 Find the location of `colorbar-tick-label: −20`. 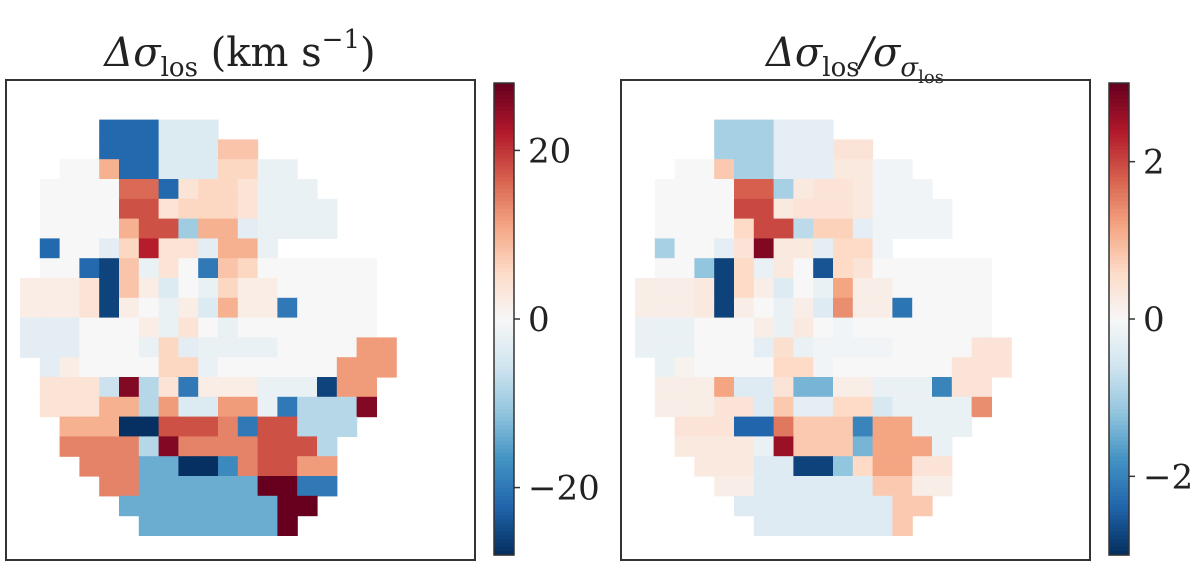

colorbar-tick-label: −20 is located at coordinates (564, 489).